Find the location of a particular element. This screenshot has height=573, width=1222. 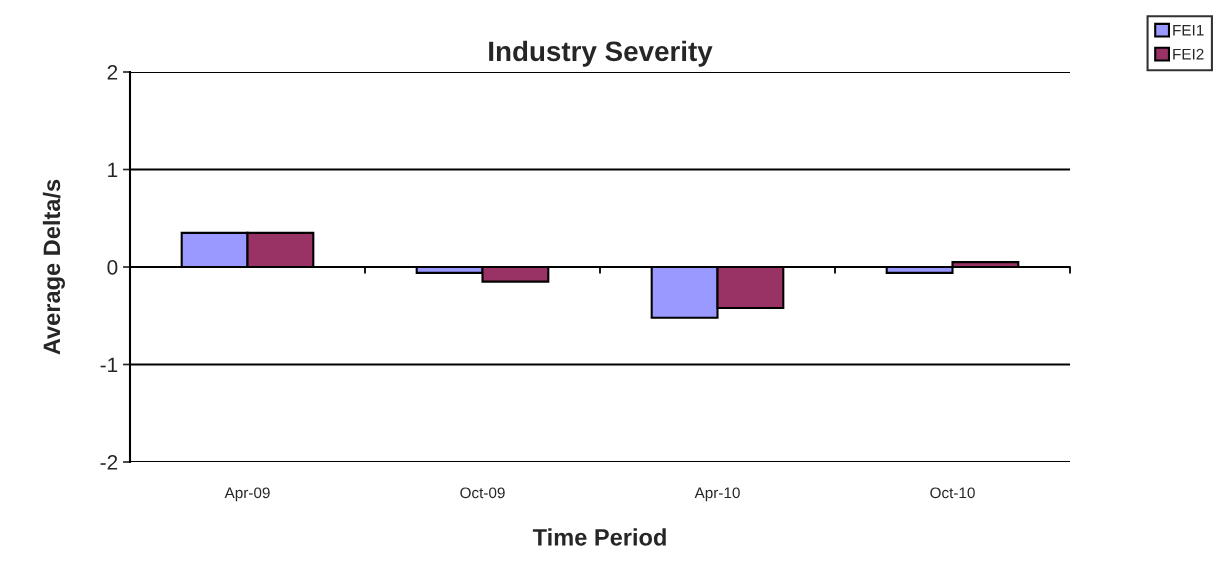

y-tick-label: 0 is located at coordinates (112, 267).